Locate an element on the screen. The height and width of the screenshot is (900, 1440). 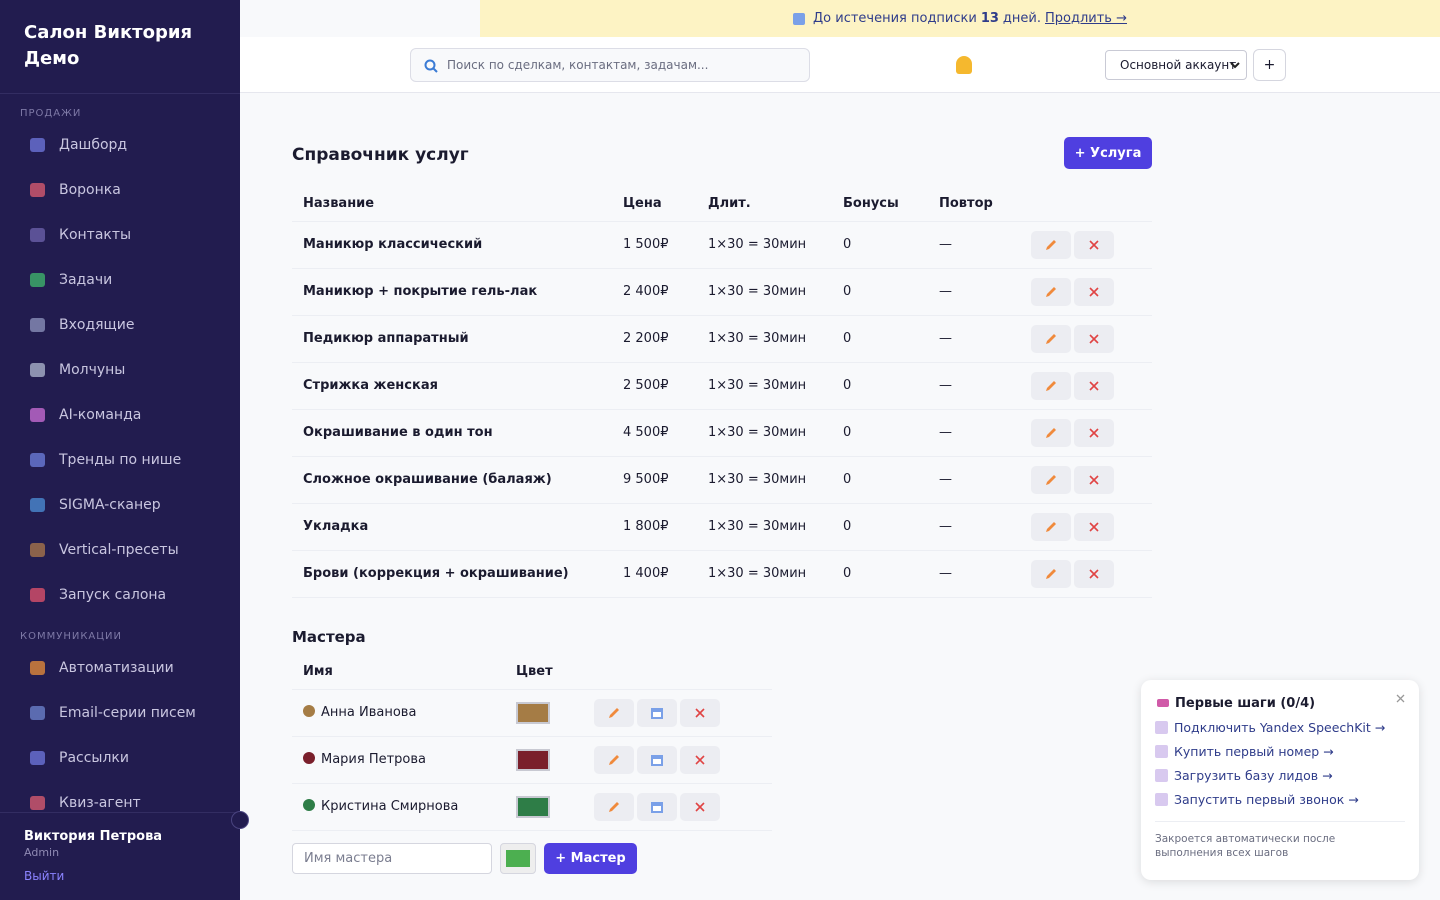
nav-label: AI-команда is located at coordinates (100, 414).